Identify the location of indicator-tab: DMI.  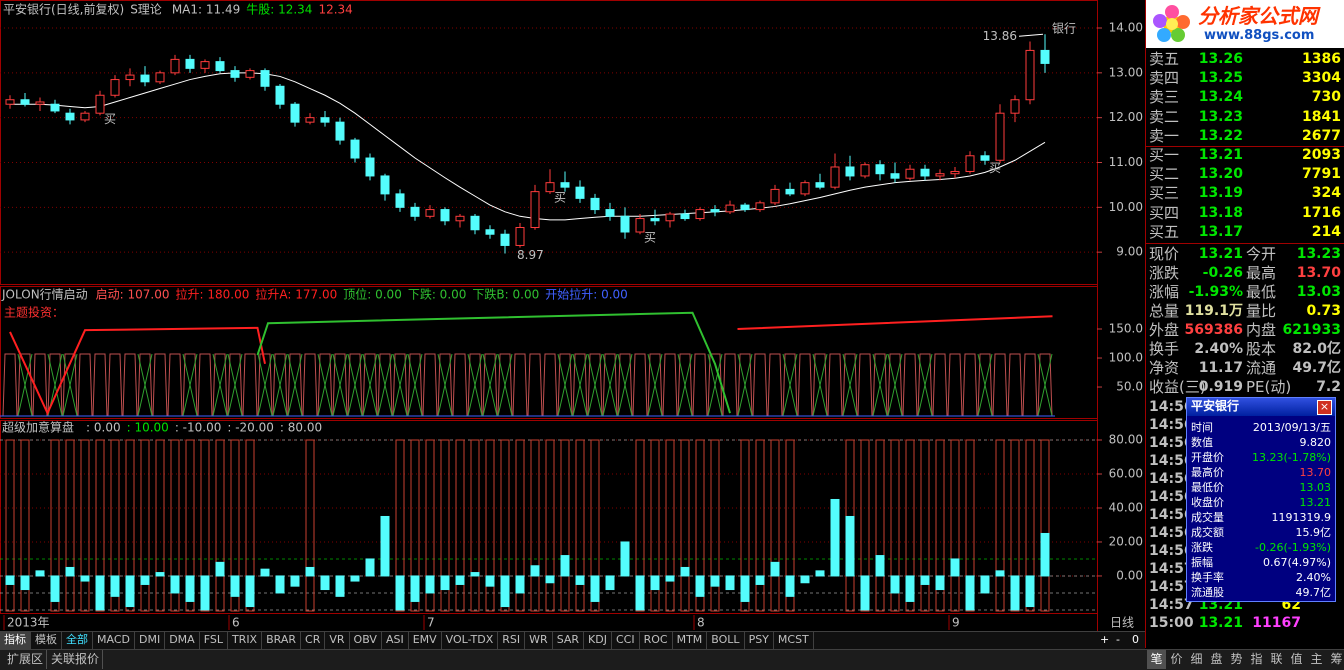
(150, 640).